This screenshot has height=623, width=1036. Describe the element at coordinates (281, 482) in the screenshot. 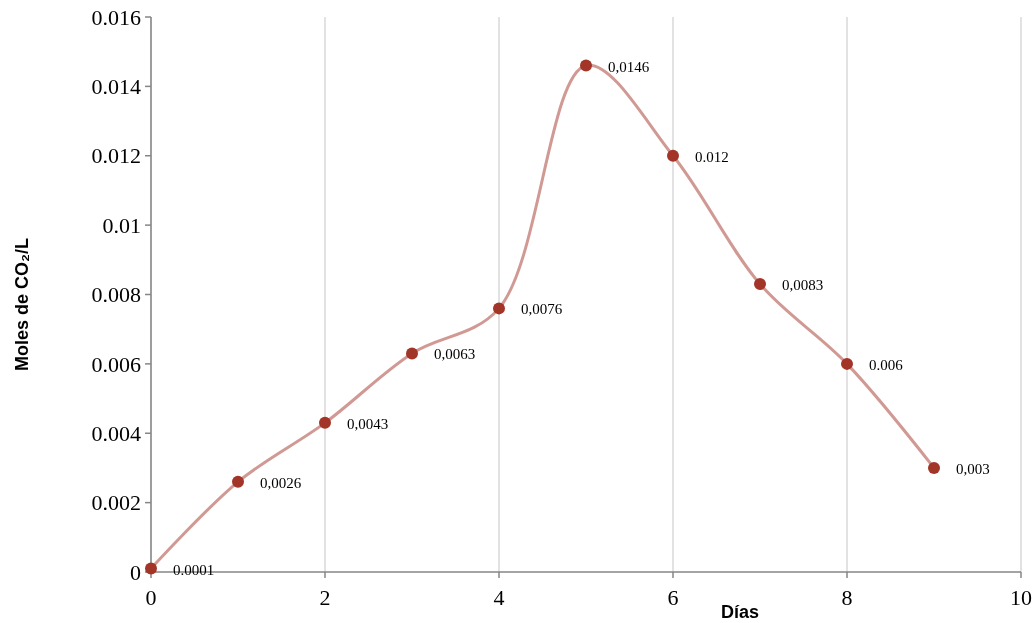

I see `data-label: 0,0026` at that location.